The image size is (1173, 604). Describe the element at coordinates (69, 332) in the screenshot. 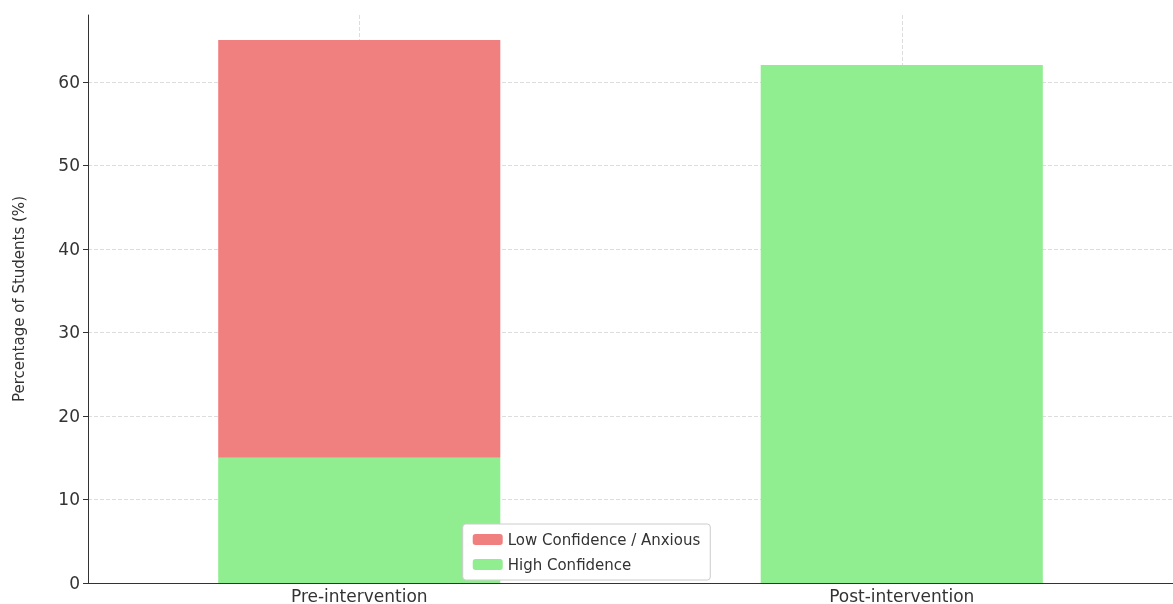

I see `y-tick-label: 30` at that location.